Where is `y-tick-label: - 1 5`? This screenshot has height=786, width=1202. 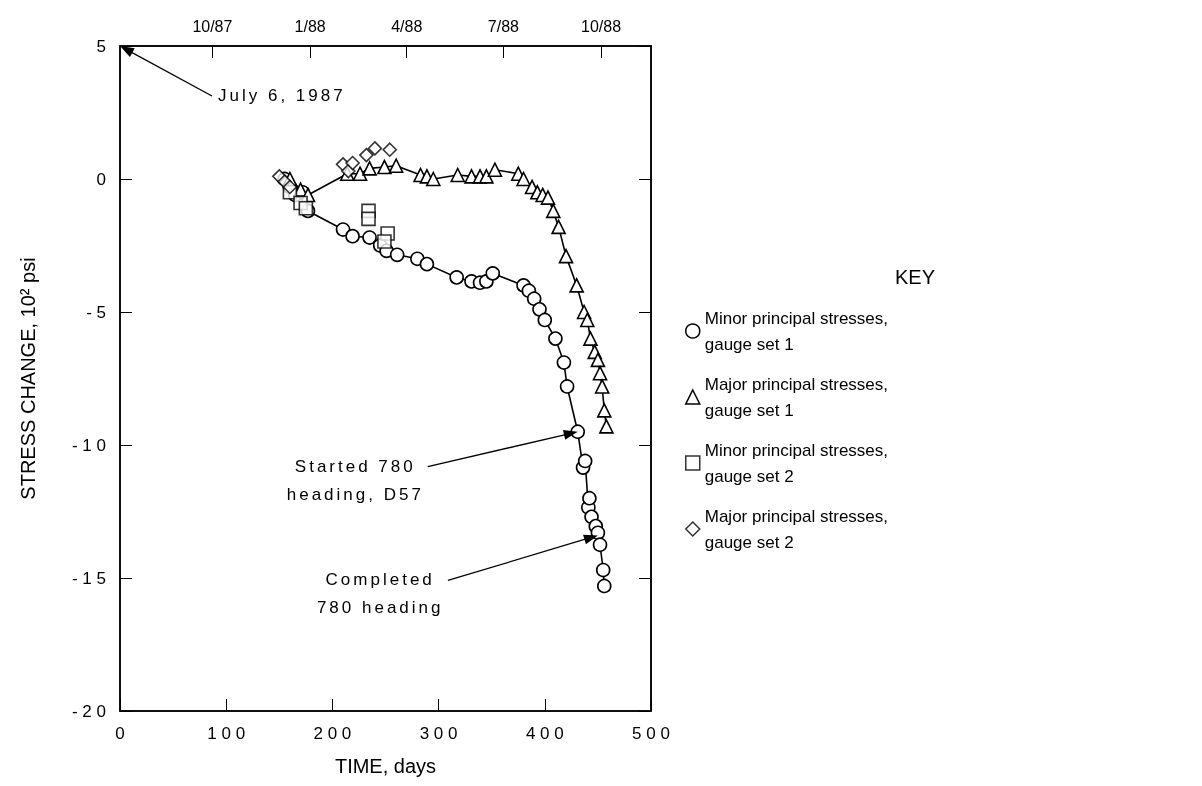 y-tick-label: - 1 5 is located at coordinates (88, 578).